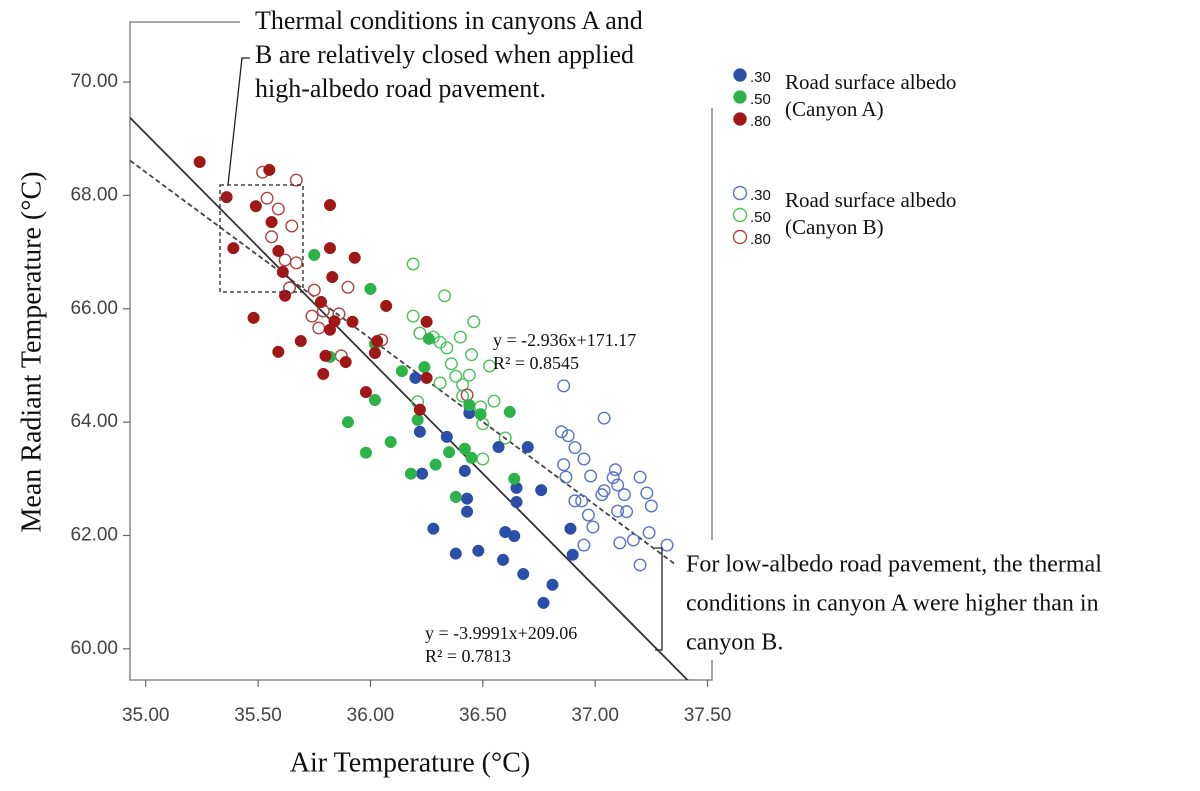 This screenshot has height=791, width=1200. What do you see at coordinates (734, 643) in the screenshot?
I see `annotation-text: canyon B.` at bounding box center [734, 643].